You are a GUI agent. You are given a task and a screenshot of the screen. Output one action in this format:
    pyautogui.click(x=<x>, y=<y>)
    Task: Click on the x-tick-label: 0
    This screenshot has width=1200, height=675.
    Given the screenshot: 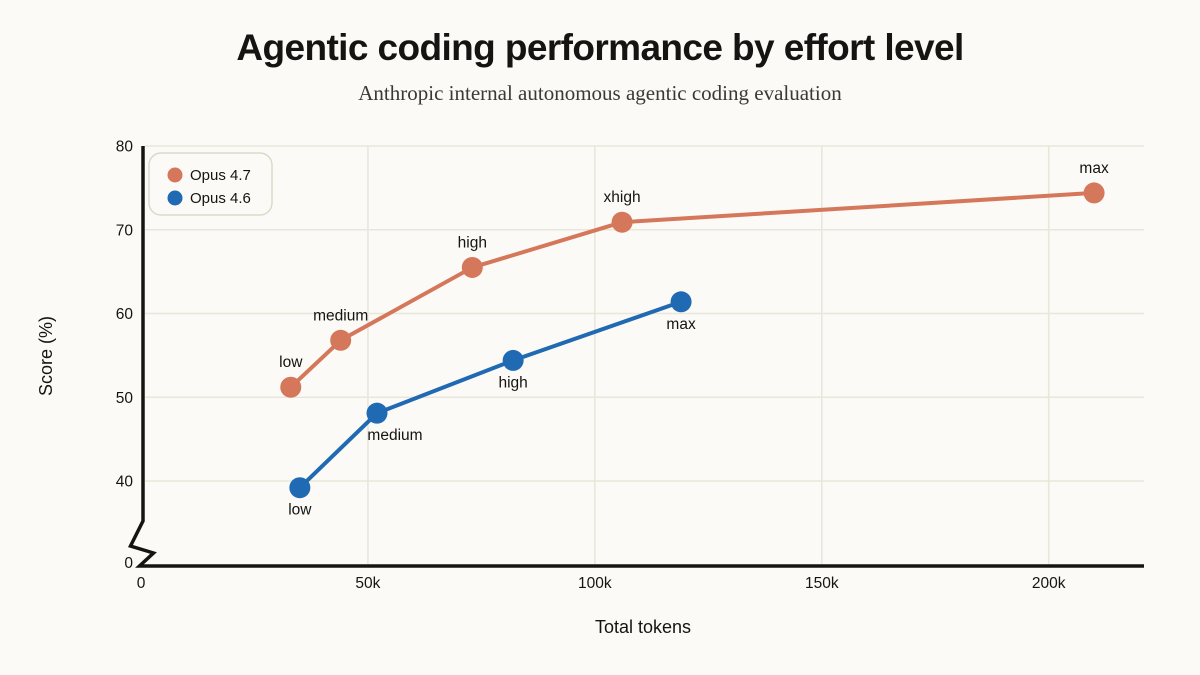 What is the action you would take?
    pyautogui.click(x=141, y=583)
    